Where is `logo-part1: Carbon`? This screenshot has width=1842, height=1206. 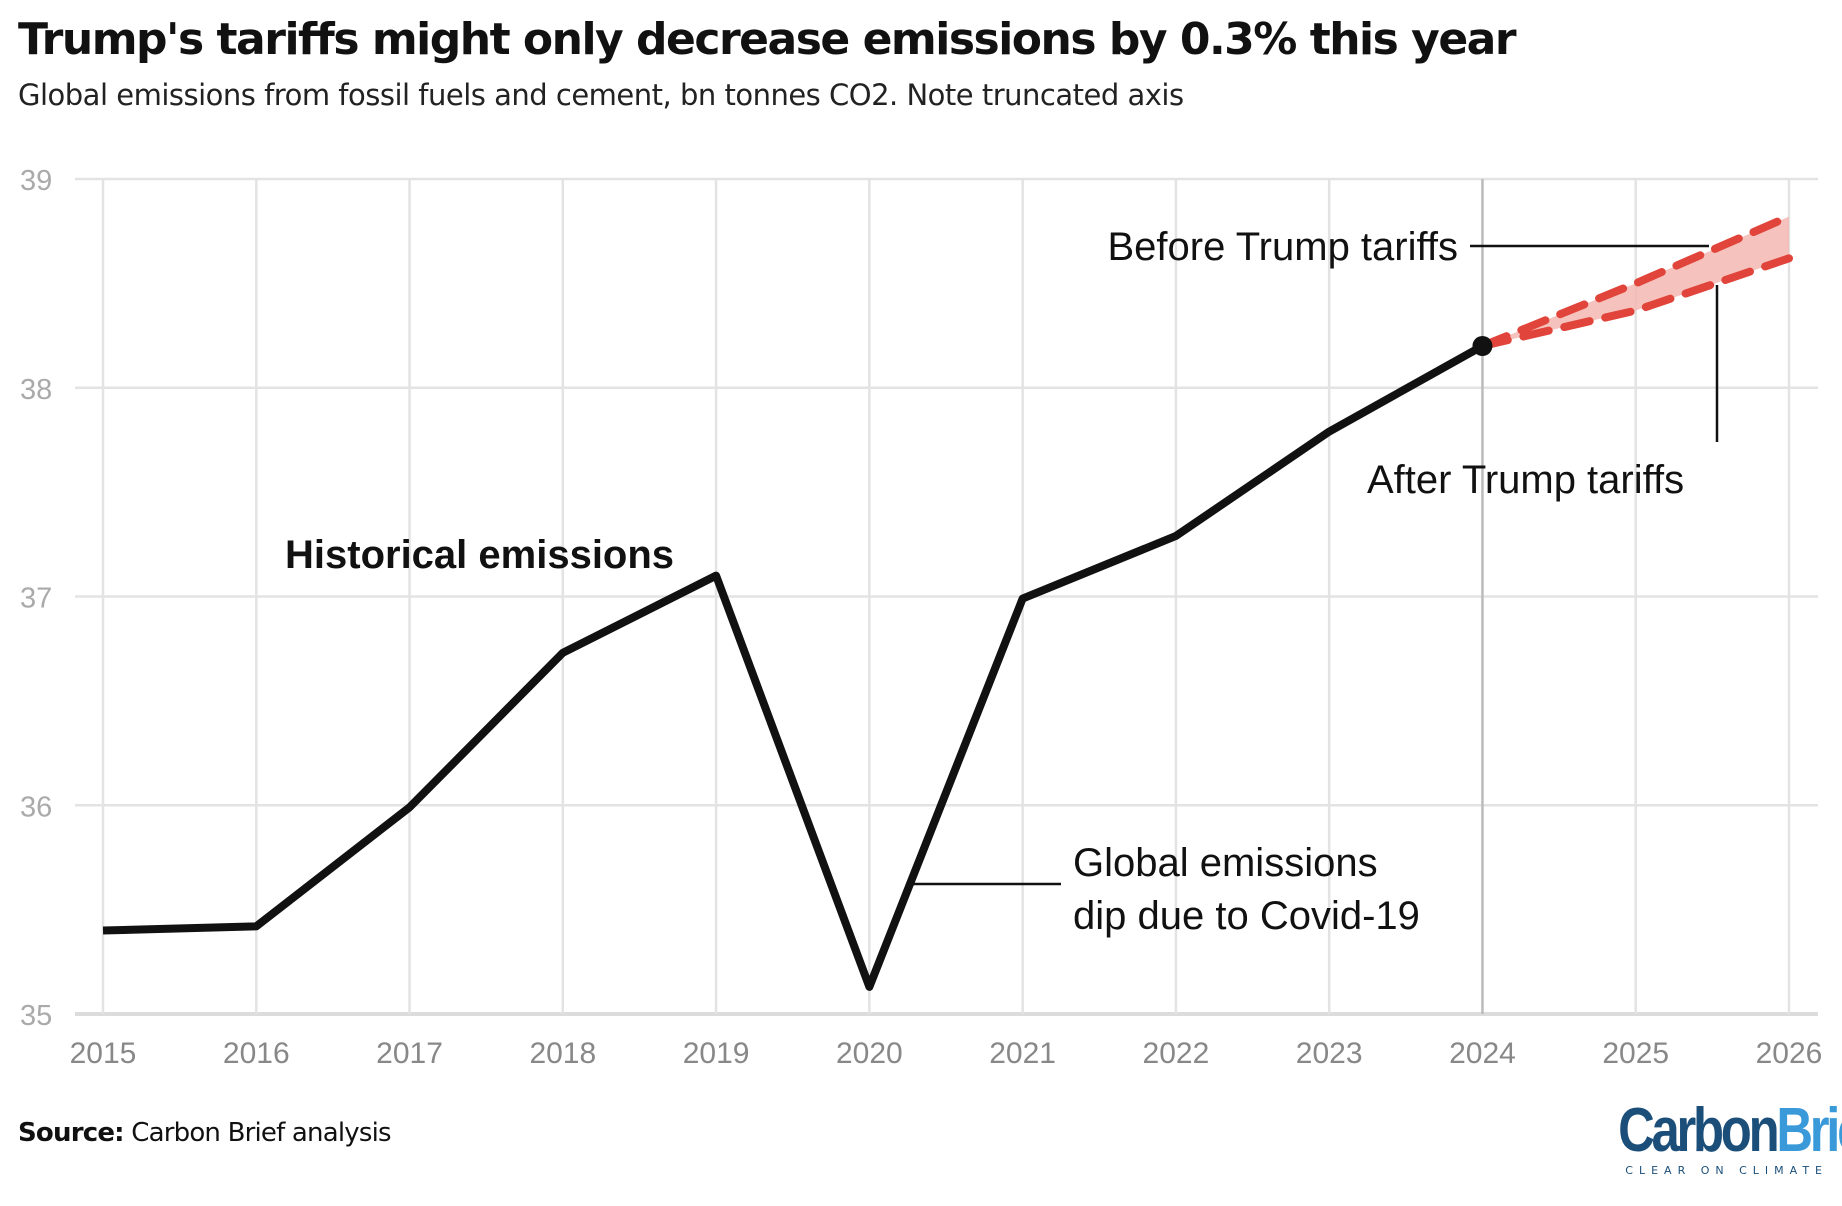 logo-part1: Carbon is located at coordinates (1699, 1130).